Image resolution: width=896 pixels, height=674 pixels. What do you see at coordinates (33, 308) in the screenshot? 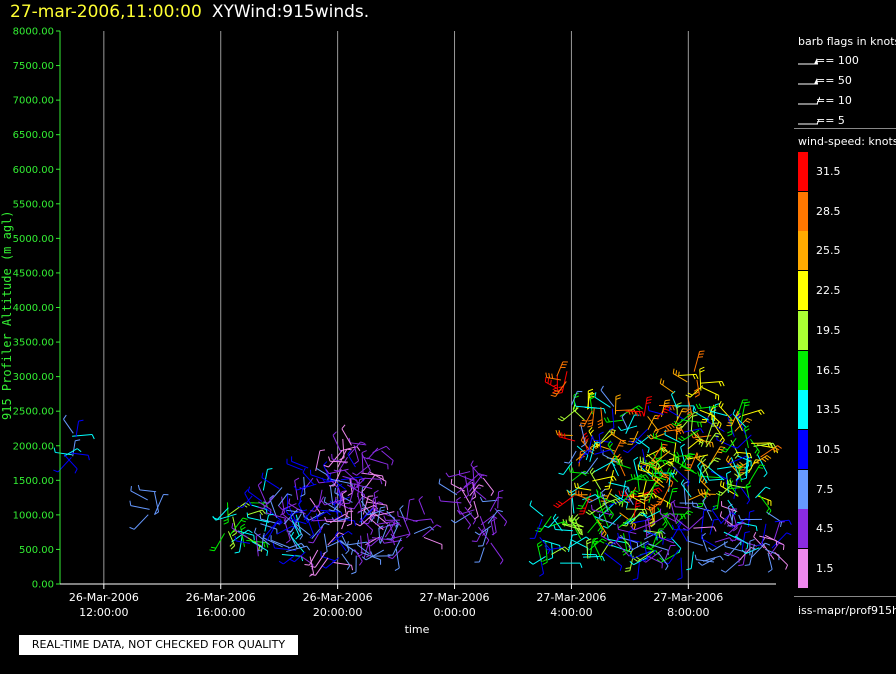
I see `y-tick-label: 4000.00` at bounding box center [33, 308].